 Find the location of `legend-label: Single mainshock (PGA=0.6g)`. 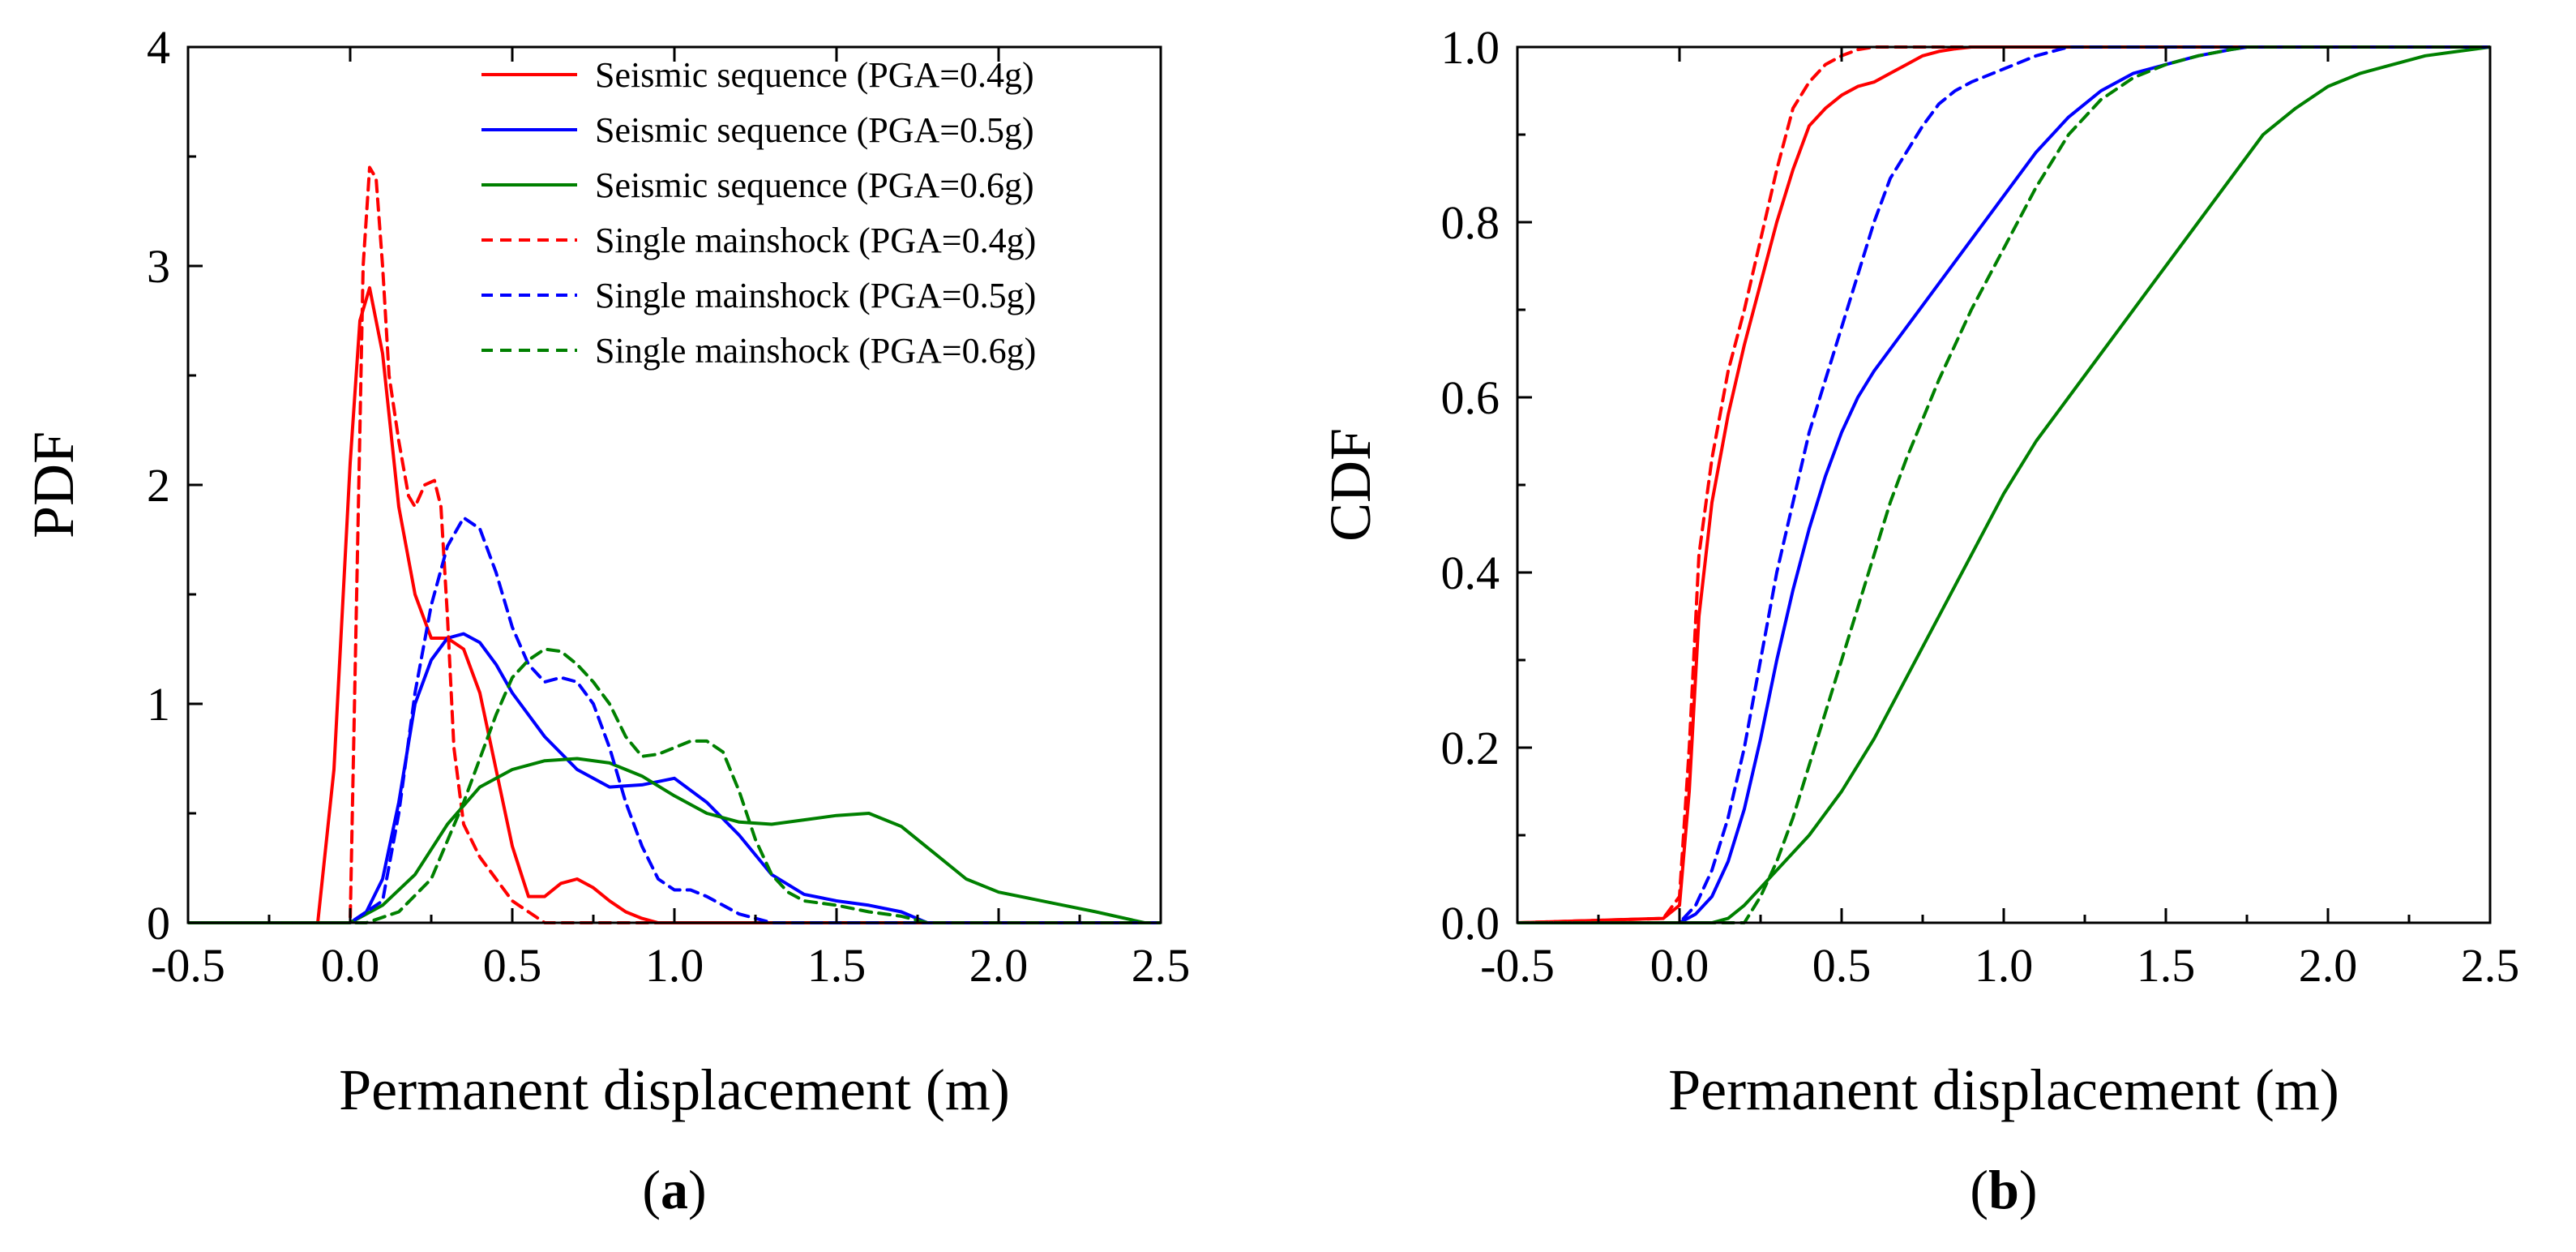

legend-label: Single mainshock (PGA=0.6g) is located at coordinates (815, 351).